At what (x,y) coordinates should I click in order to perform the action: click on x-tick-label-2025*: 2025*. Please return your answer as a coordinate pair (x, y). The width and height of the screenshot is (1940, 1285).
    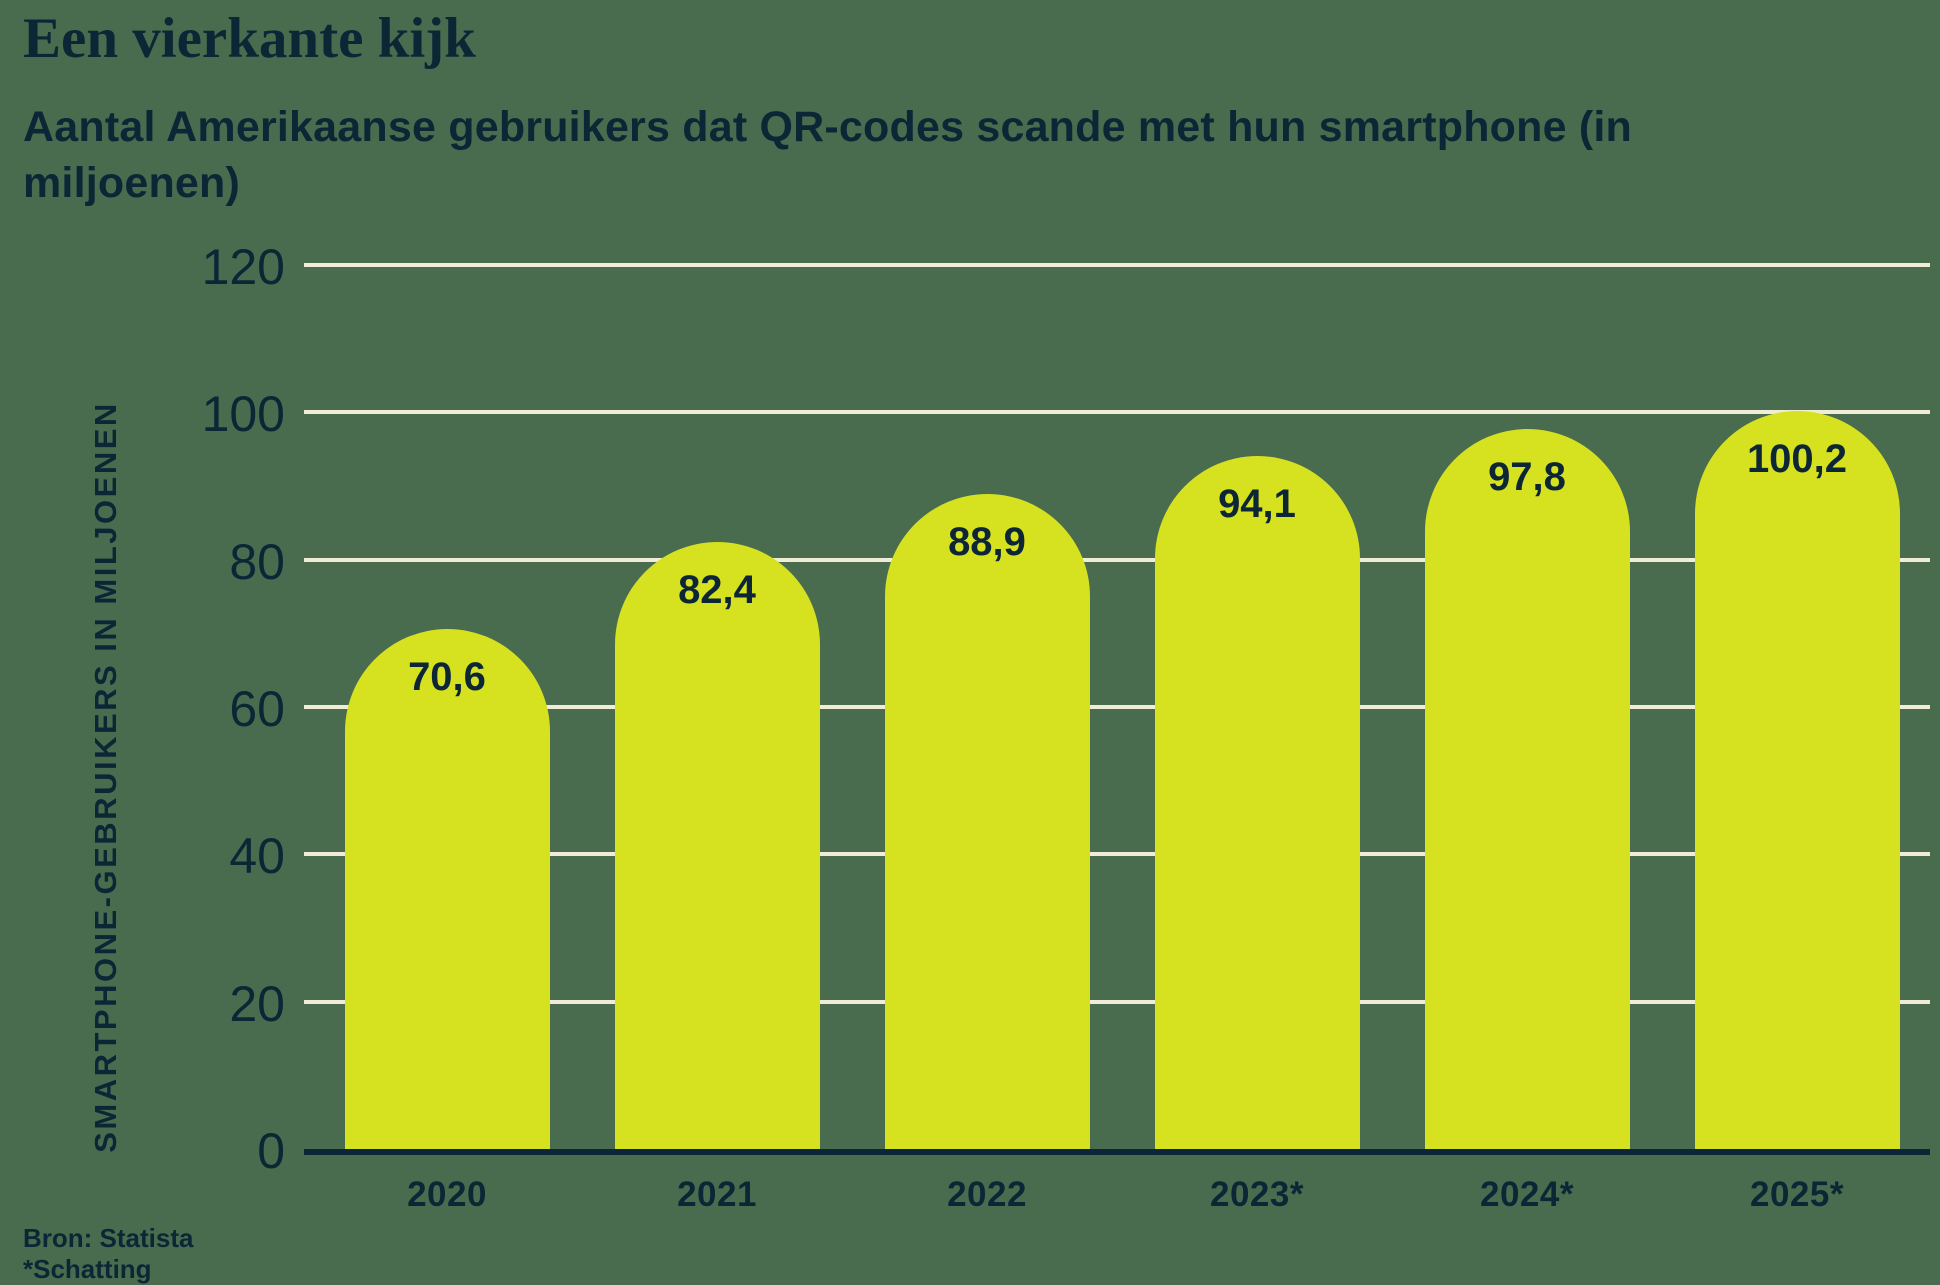
    Looking at the image, I should click on (1797, 1194).